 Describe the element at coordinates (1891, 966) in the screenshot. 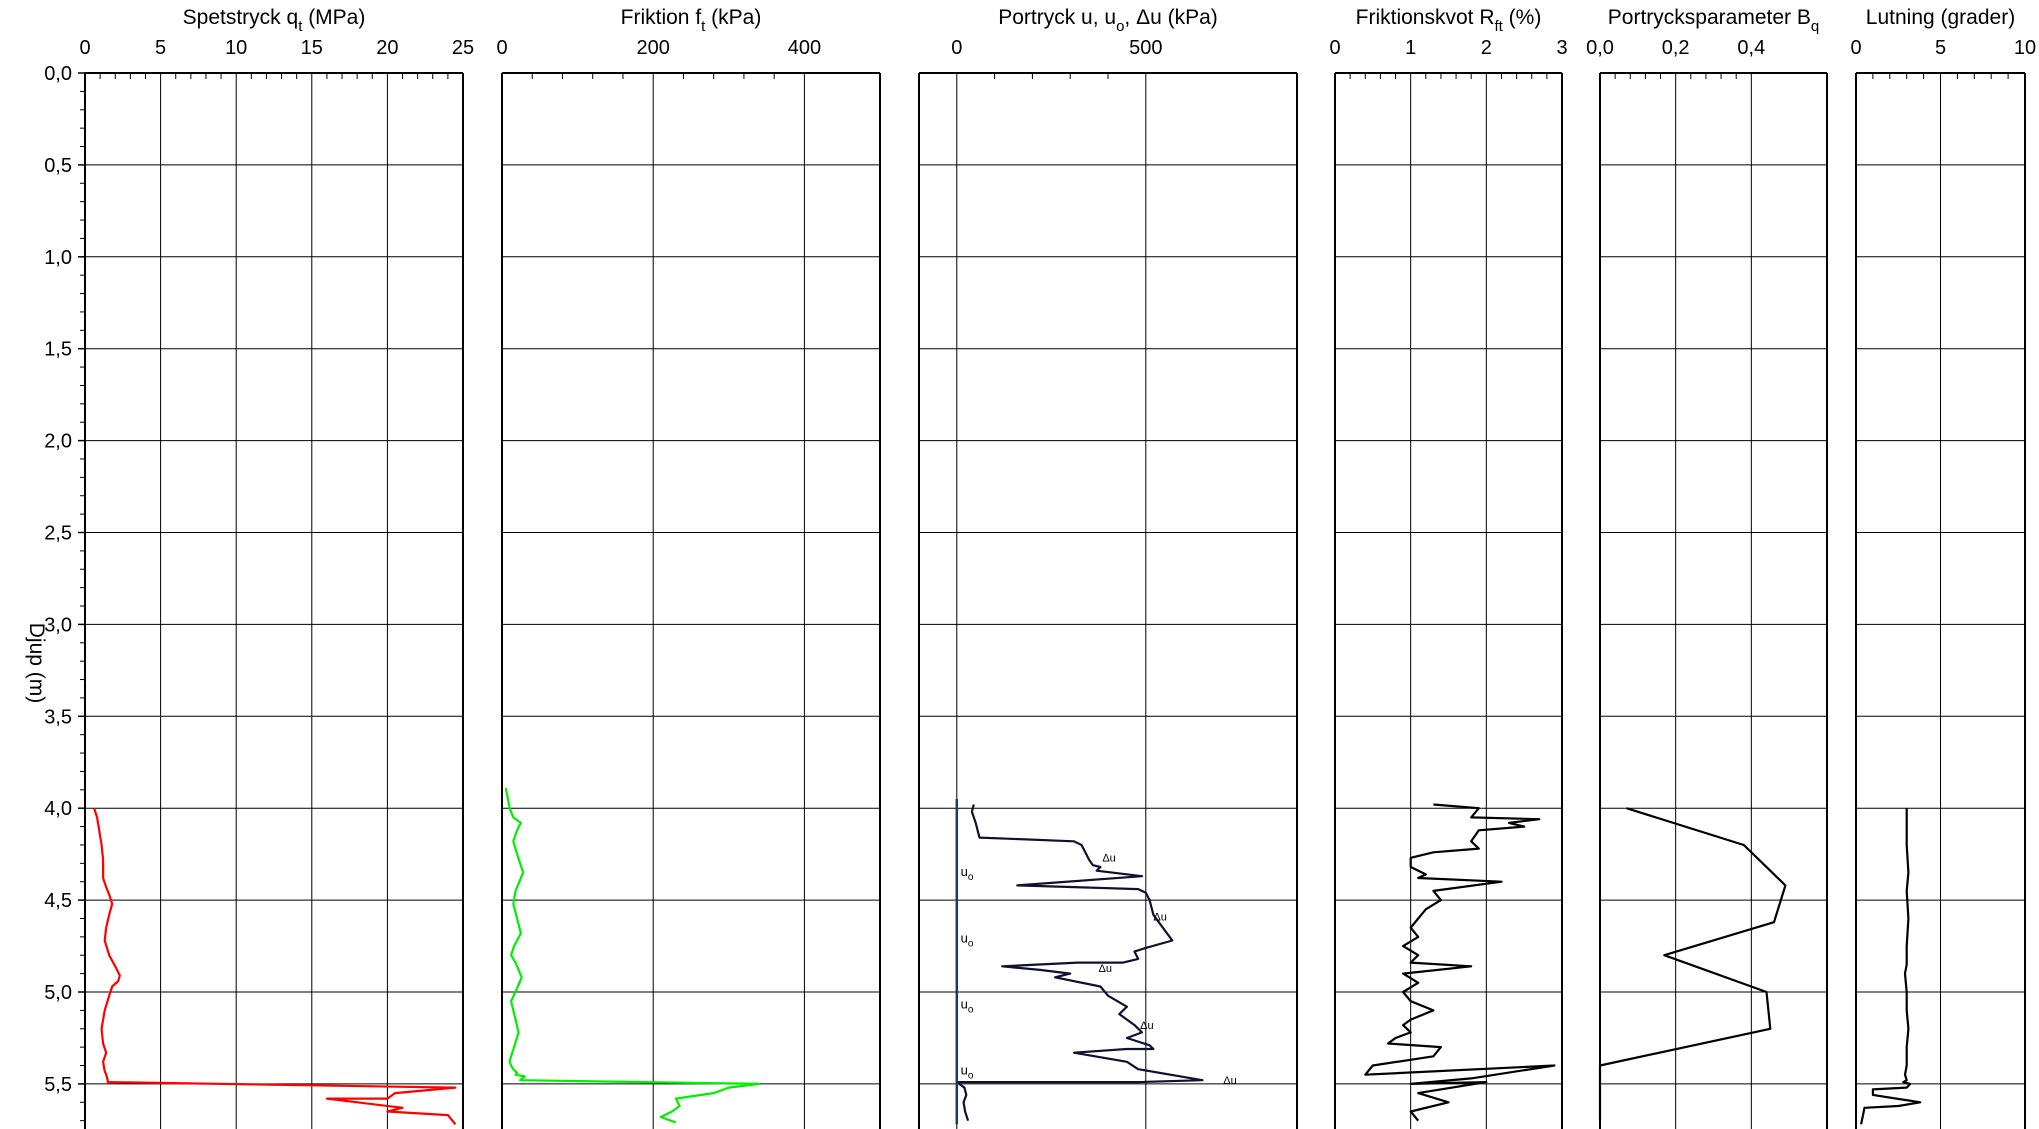

I see `series-line-panel6` at that location.